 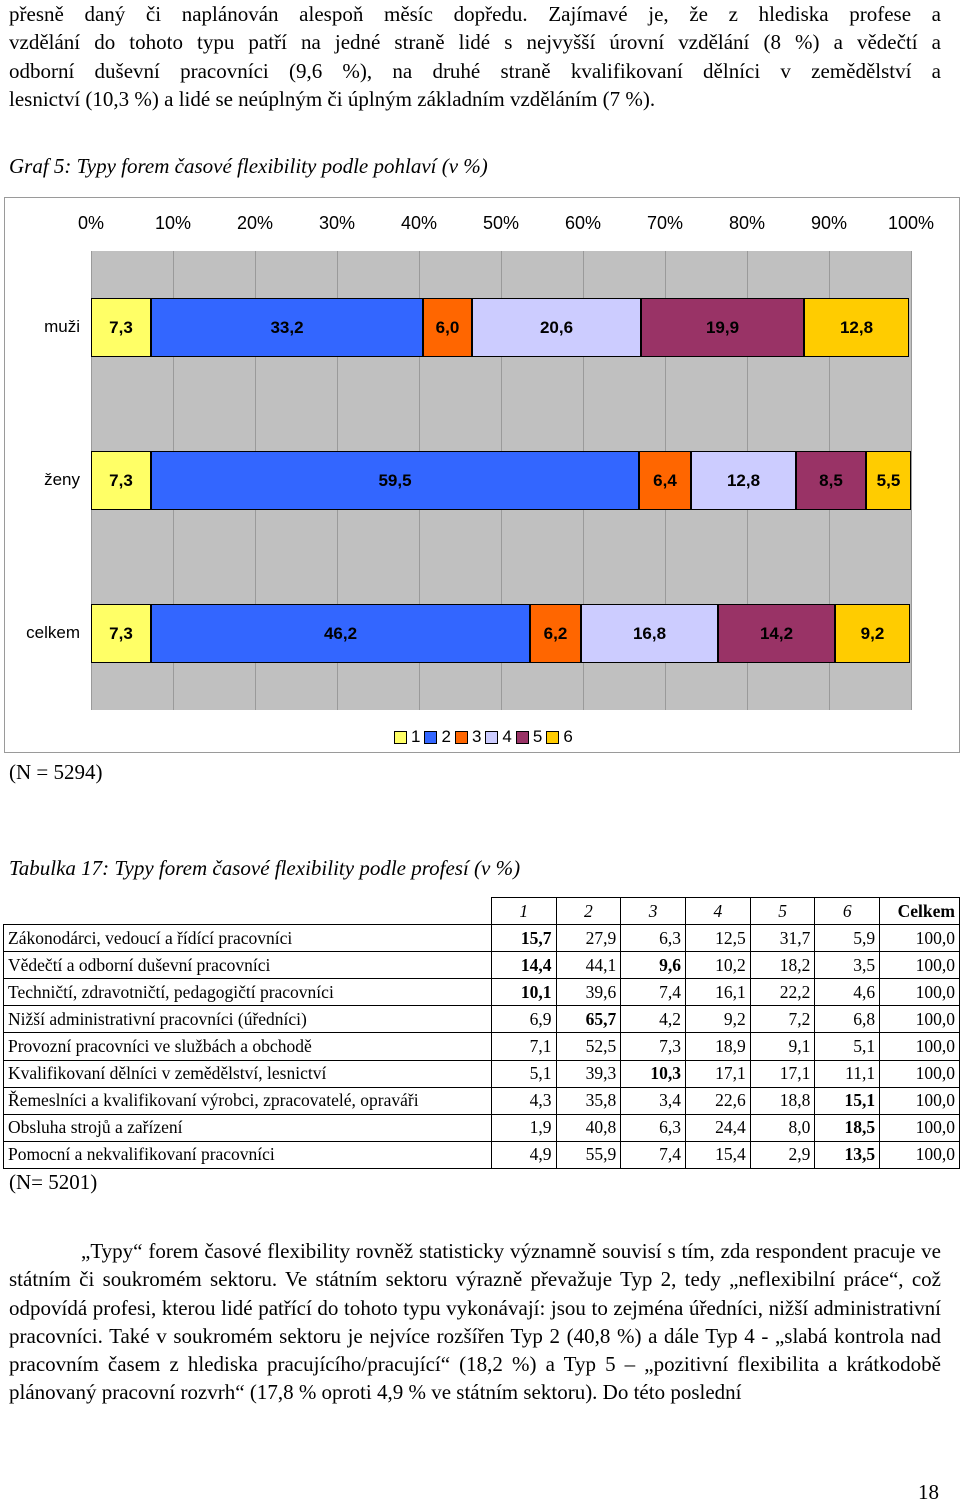 I want to click on bar-segment: 9,2, so click(x=872, y=633).